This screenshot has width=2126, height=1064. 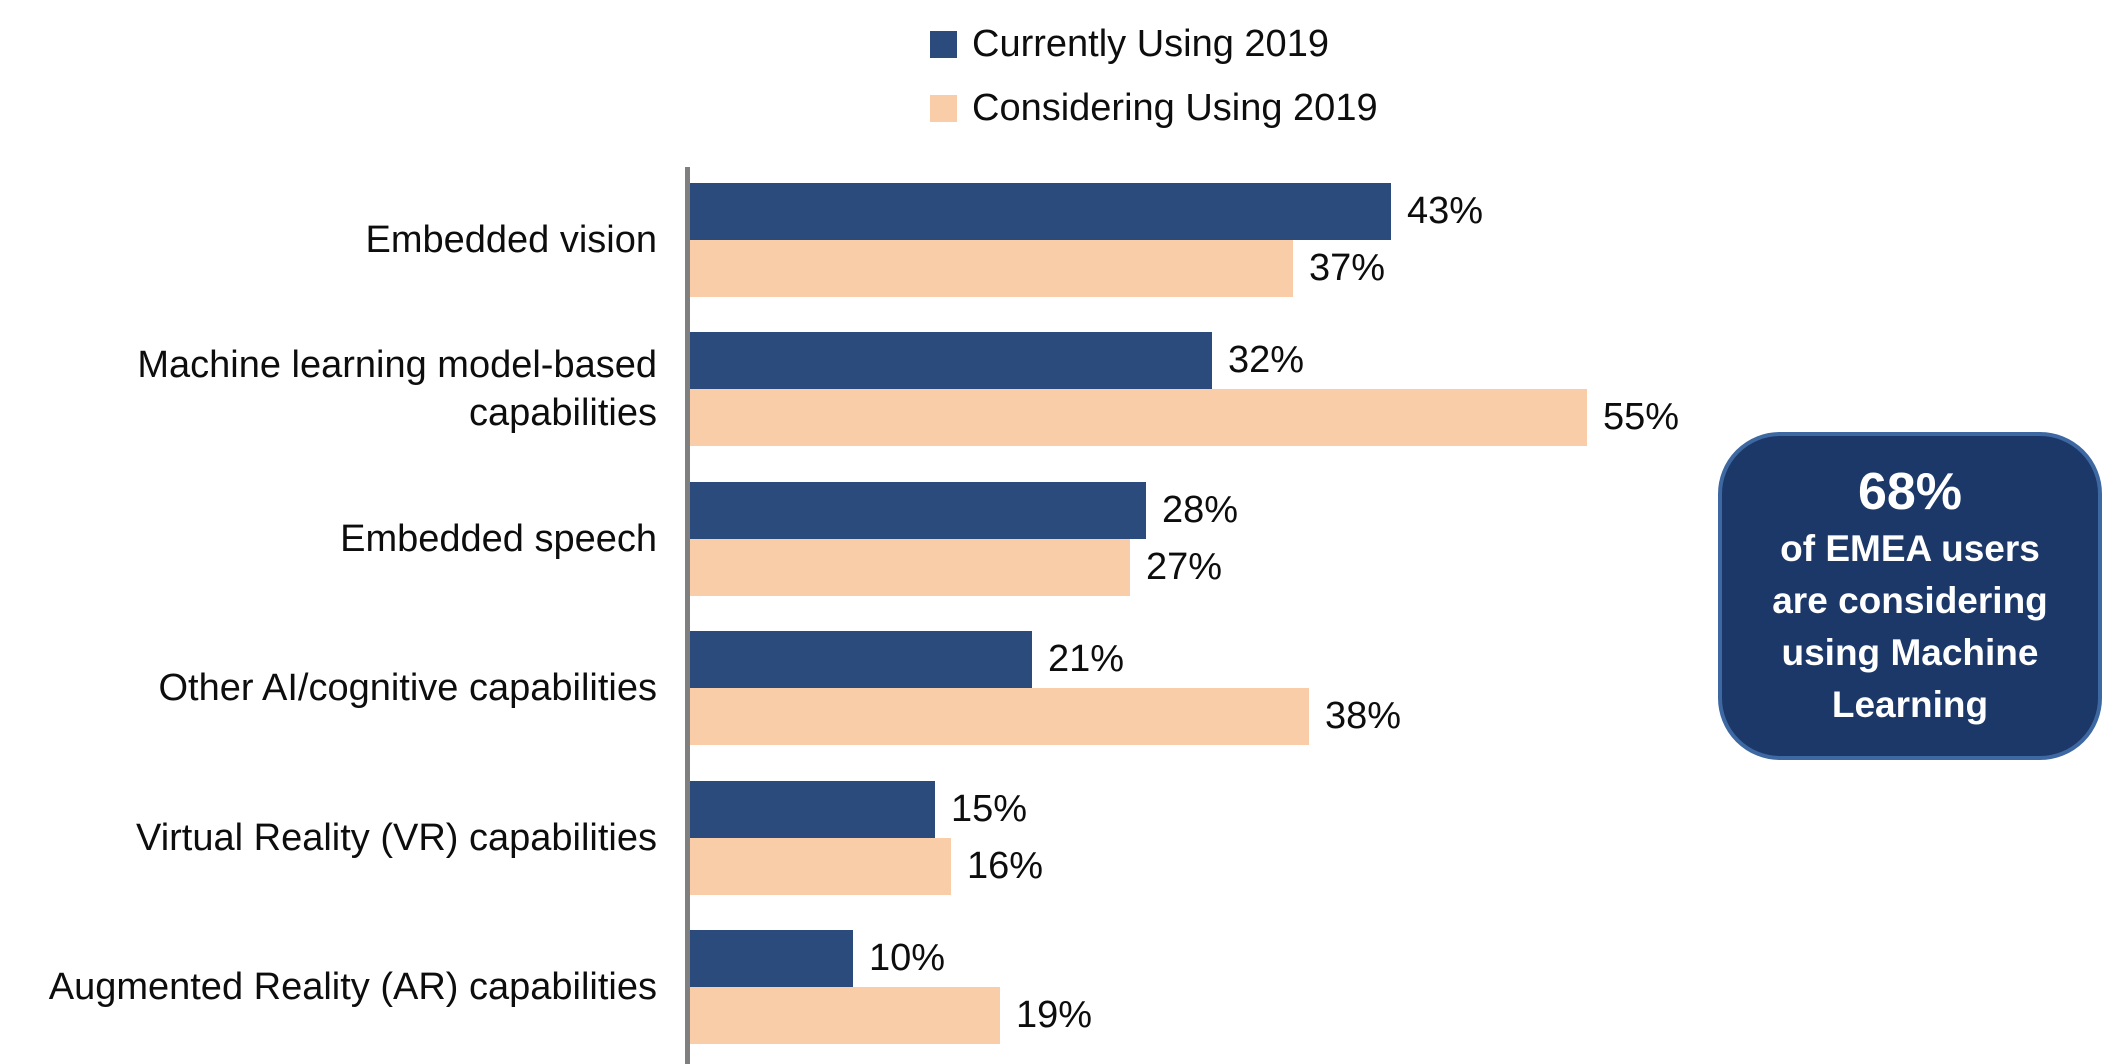 What do you see at coordinates (1063, 838) in the screenshot?
I see `bar-group: Virtual Reality (VR) capabilities 15% 16%` at bounding box center [1063, 838].